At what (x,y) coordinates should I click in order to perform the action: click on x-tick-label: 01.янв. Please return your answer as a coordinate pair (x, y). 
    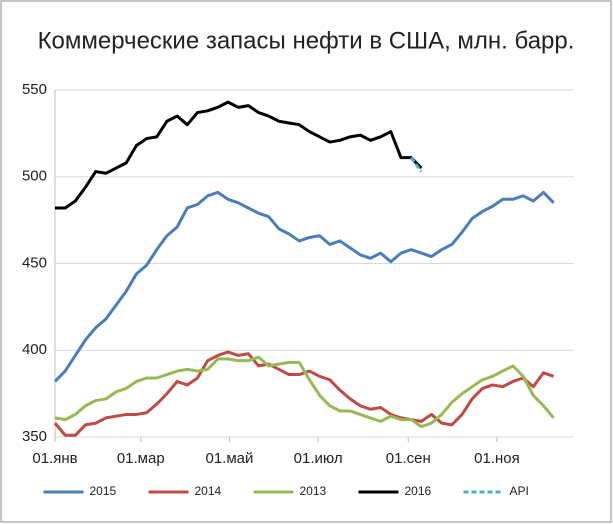
    Looking at the image, I should click on (54, 458).